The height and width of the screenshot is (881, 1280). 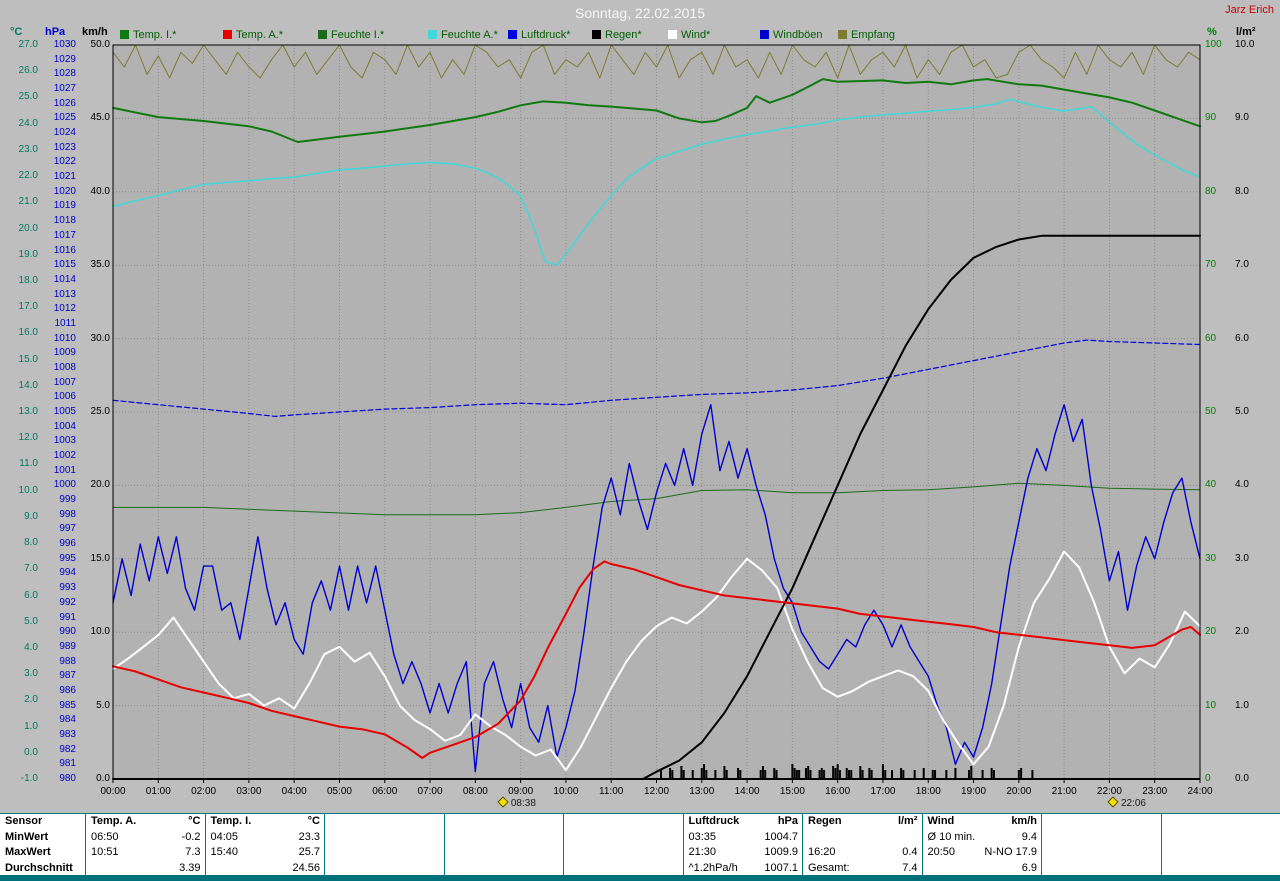 What do you see at coordinates (832, 868) in the screenshot?
I see `summary-cell: Gesamt:` at bounding box center [832, 868].